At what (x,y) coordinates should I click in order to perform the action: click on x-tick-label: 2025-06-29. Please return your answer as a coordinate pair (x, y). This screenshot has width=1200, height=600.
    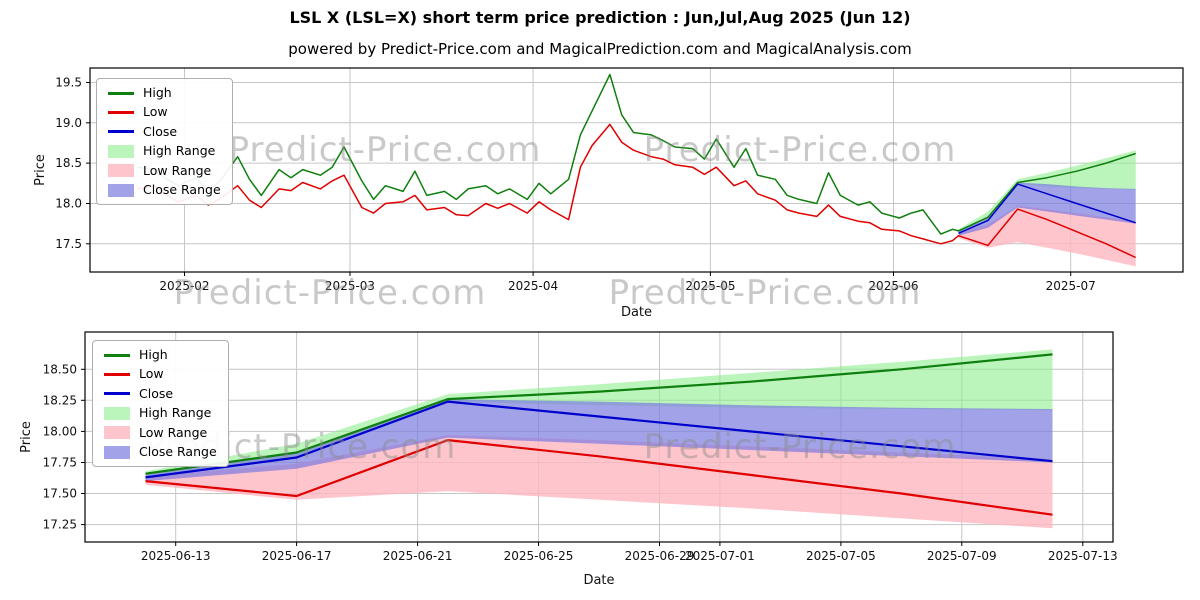
    Looking at the image, I should click on (660, 556).